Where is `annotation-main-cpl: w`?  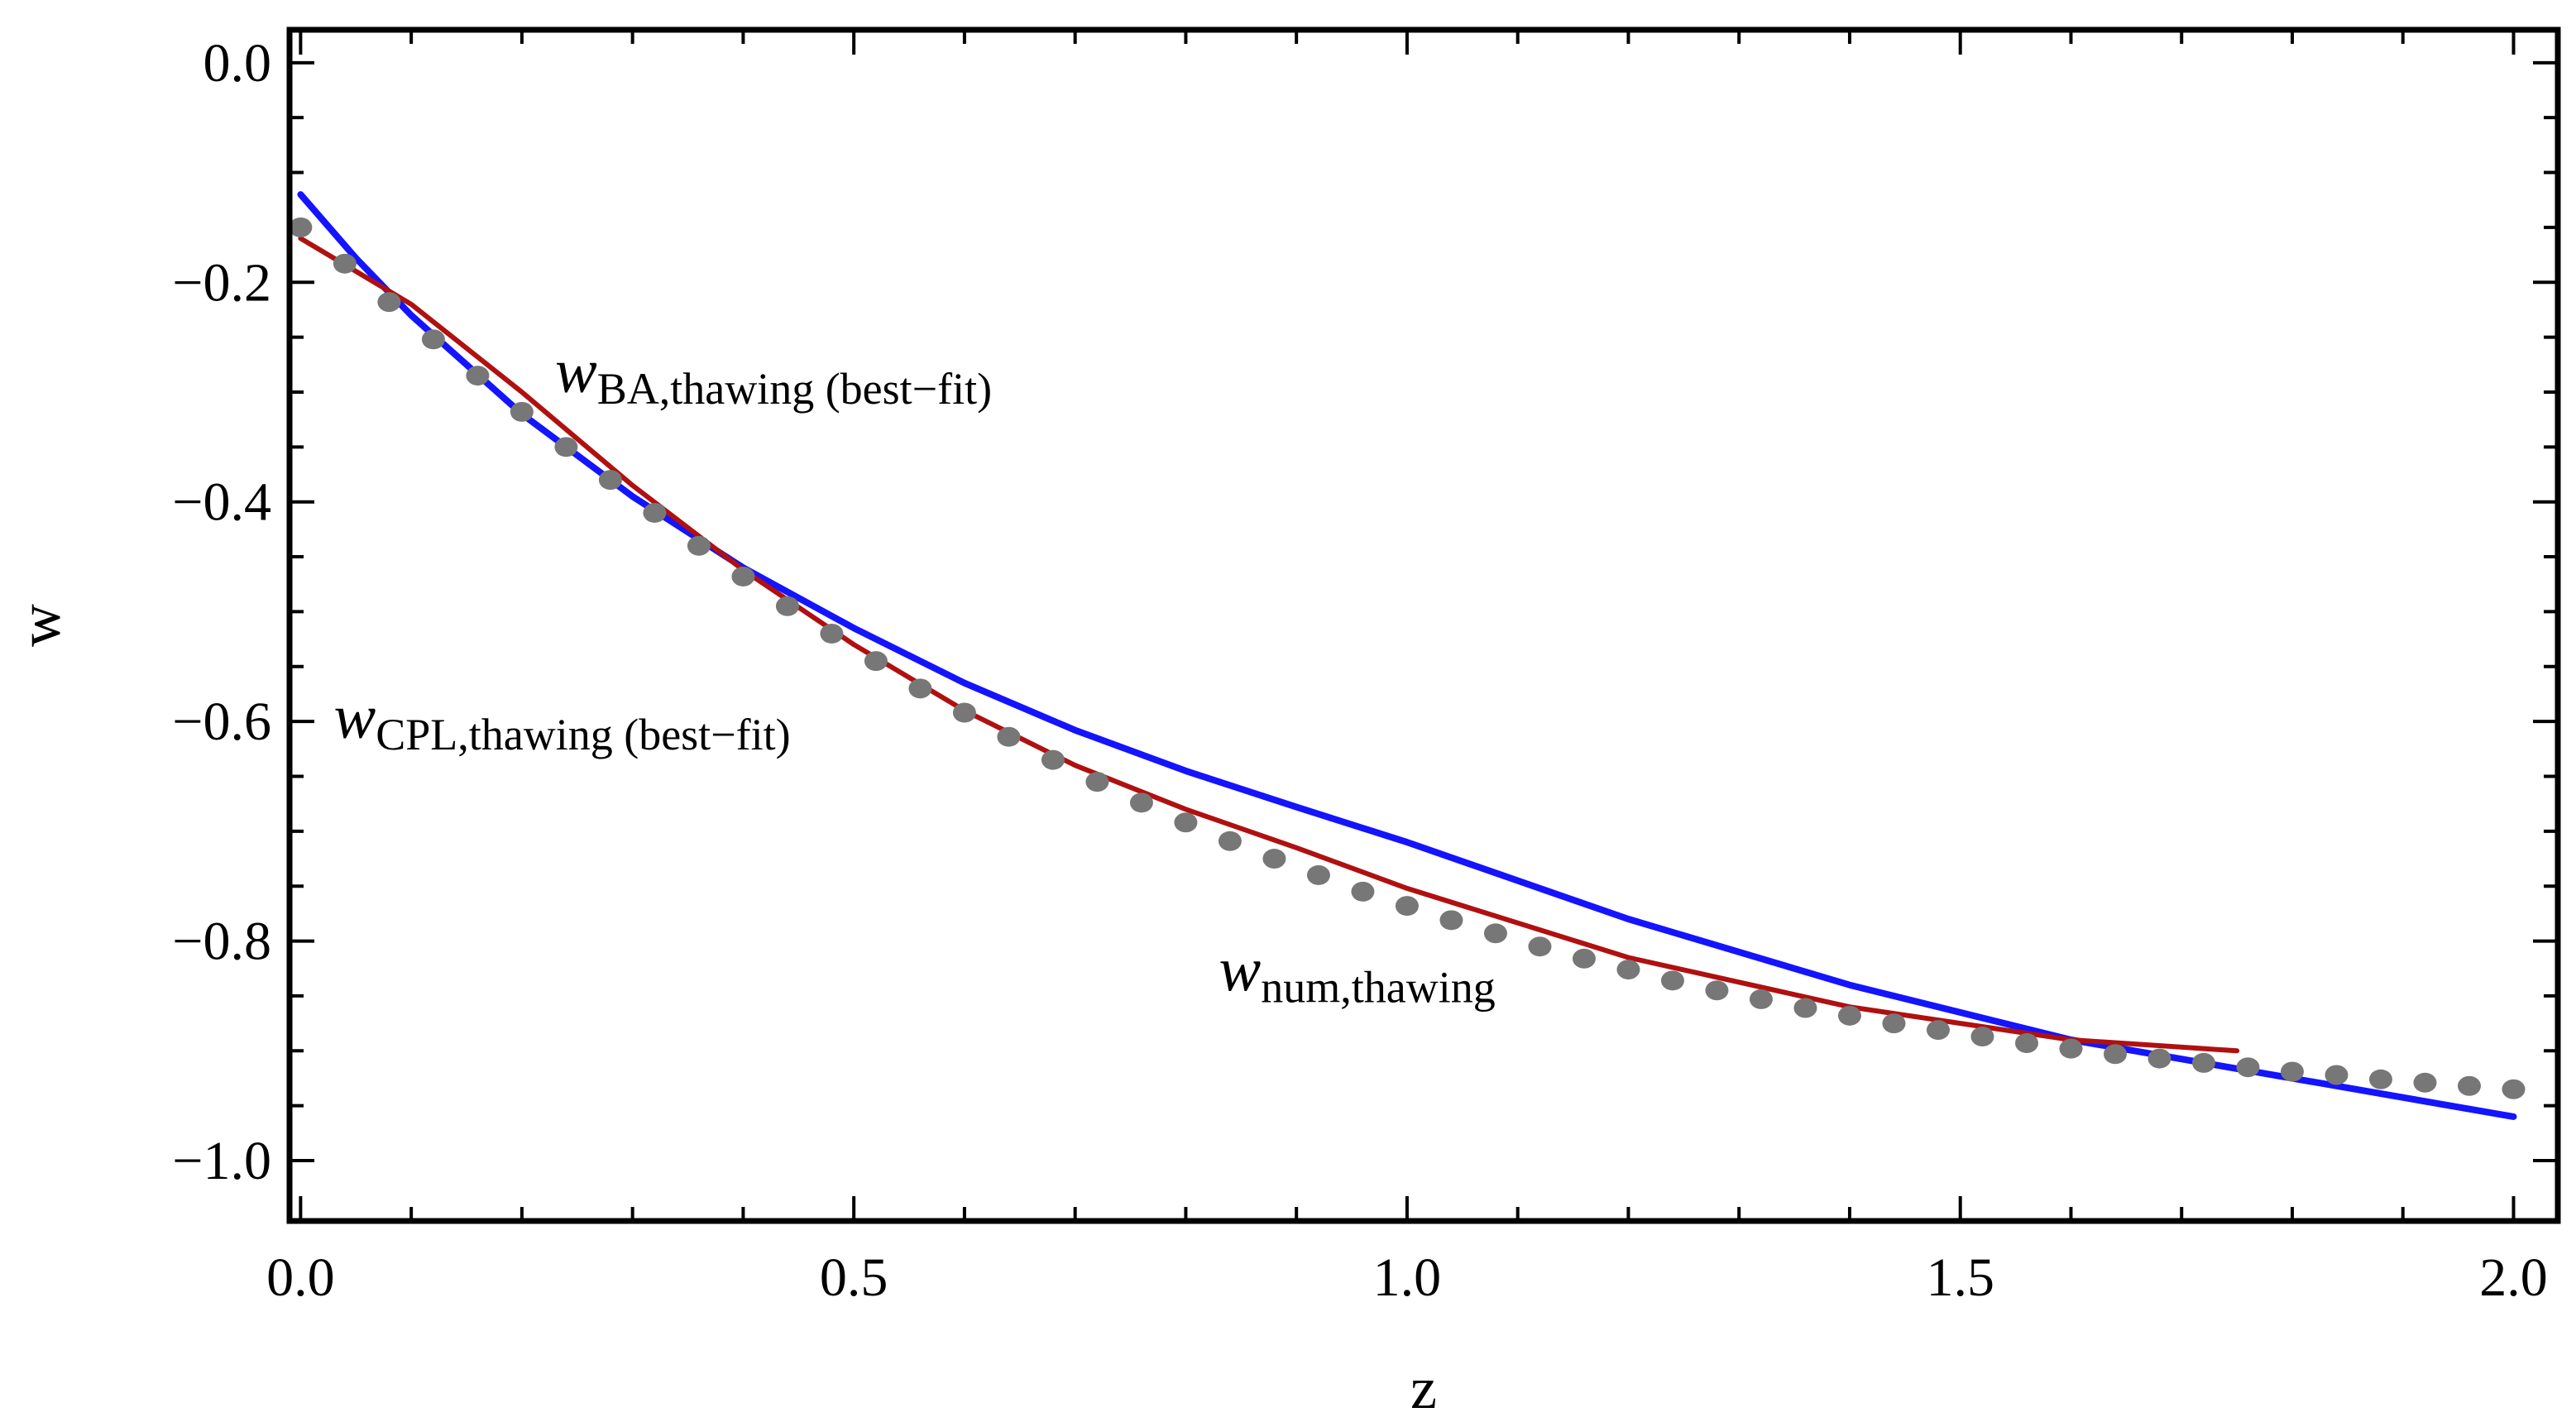 annotation-main-cpl: w is located at coordinates (355, 717).